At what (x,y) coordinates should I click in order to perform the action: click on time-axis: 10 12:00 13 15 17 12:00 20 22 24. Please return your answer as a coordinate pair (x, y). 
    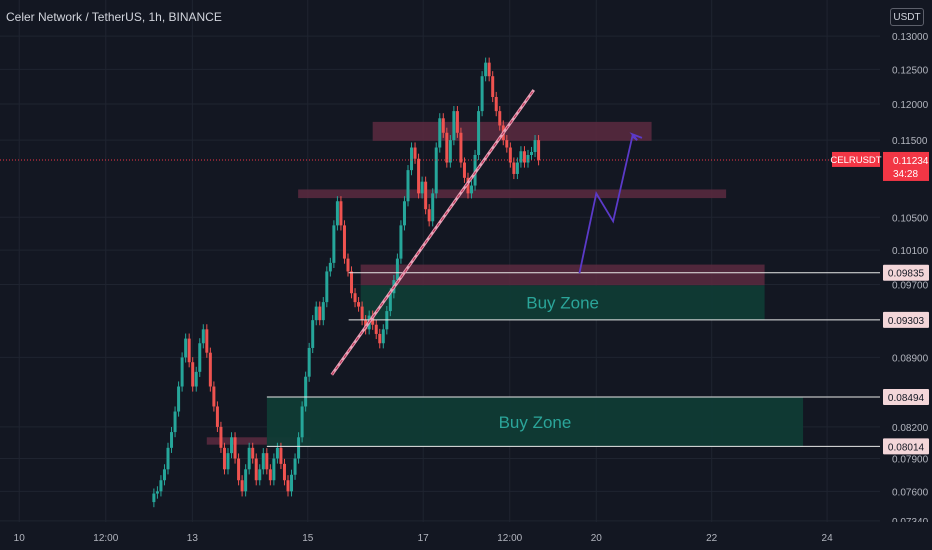
    Looking at the image, I should click on (466, 536).